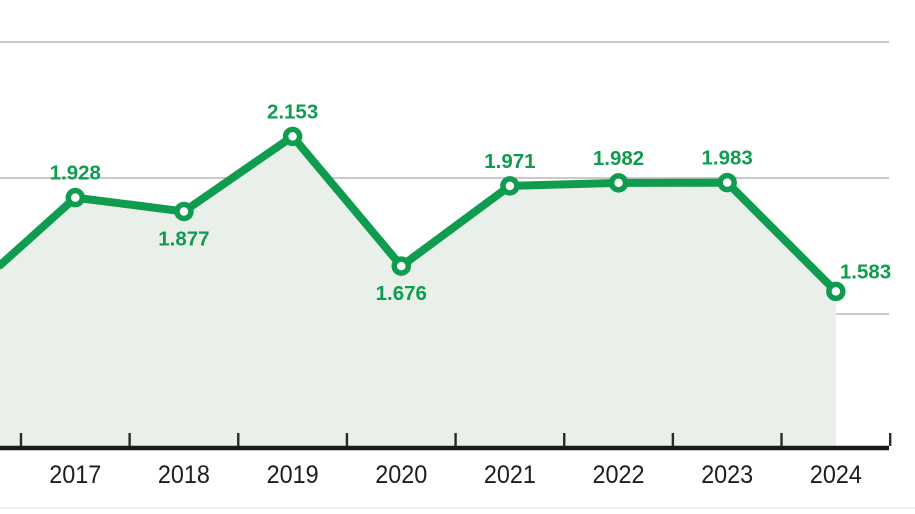 This screenshot has height=514, width=915. What do you see at coordinates (184, 475) in the screenshot?
I see `x-axis-year-label: 2018` at bounding box center [184, 475].